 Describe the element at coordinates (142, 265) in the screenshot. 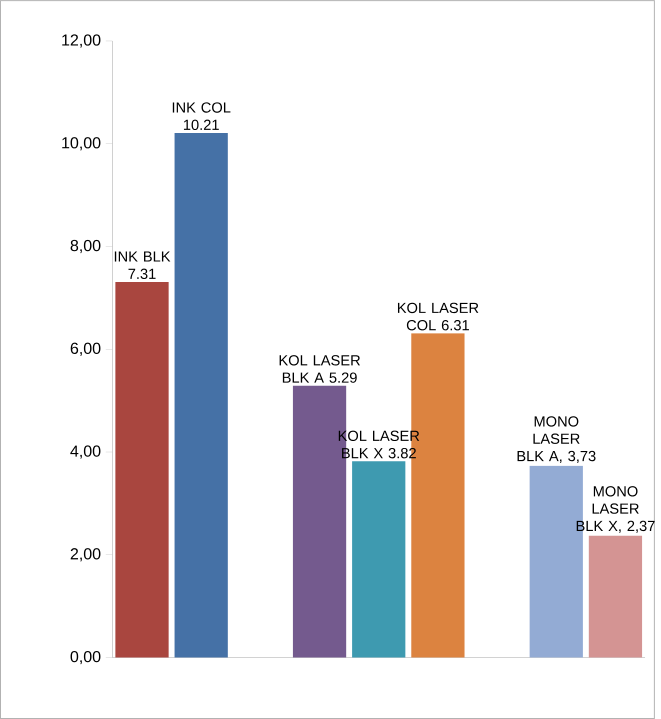

I see `data-label: INK BLK 7.31` at that location.